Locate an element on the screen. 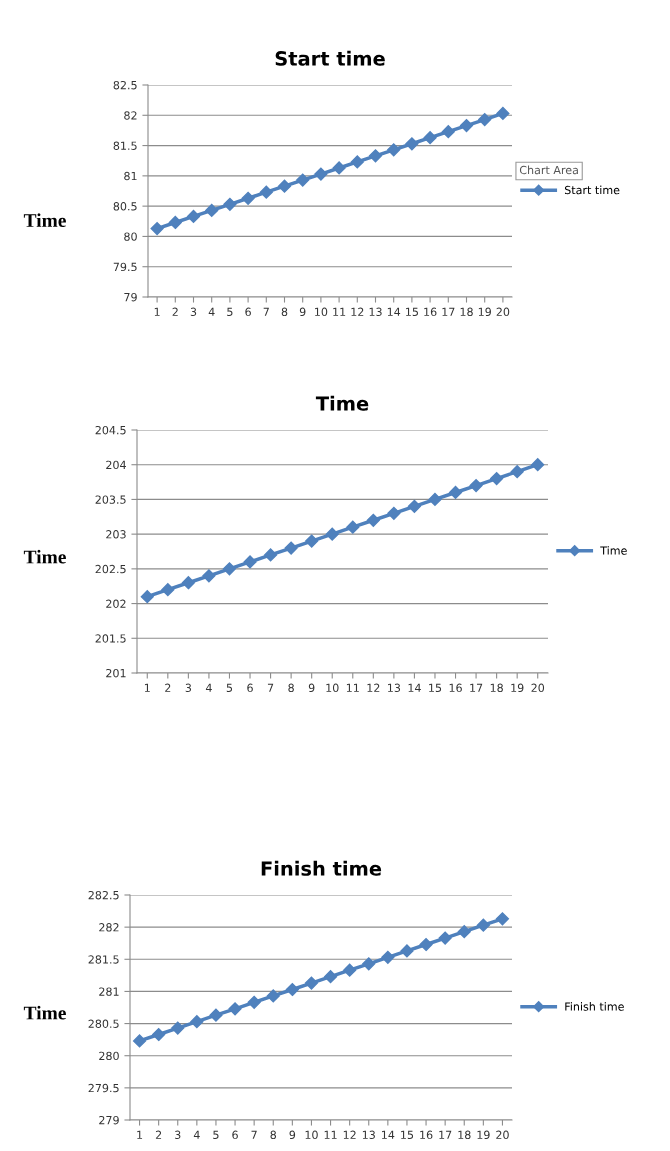  y-tick-label: 201 is located at coordinates (116, 673).